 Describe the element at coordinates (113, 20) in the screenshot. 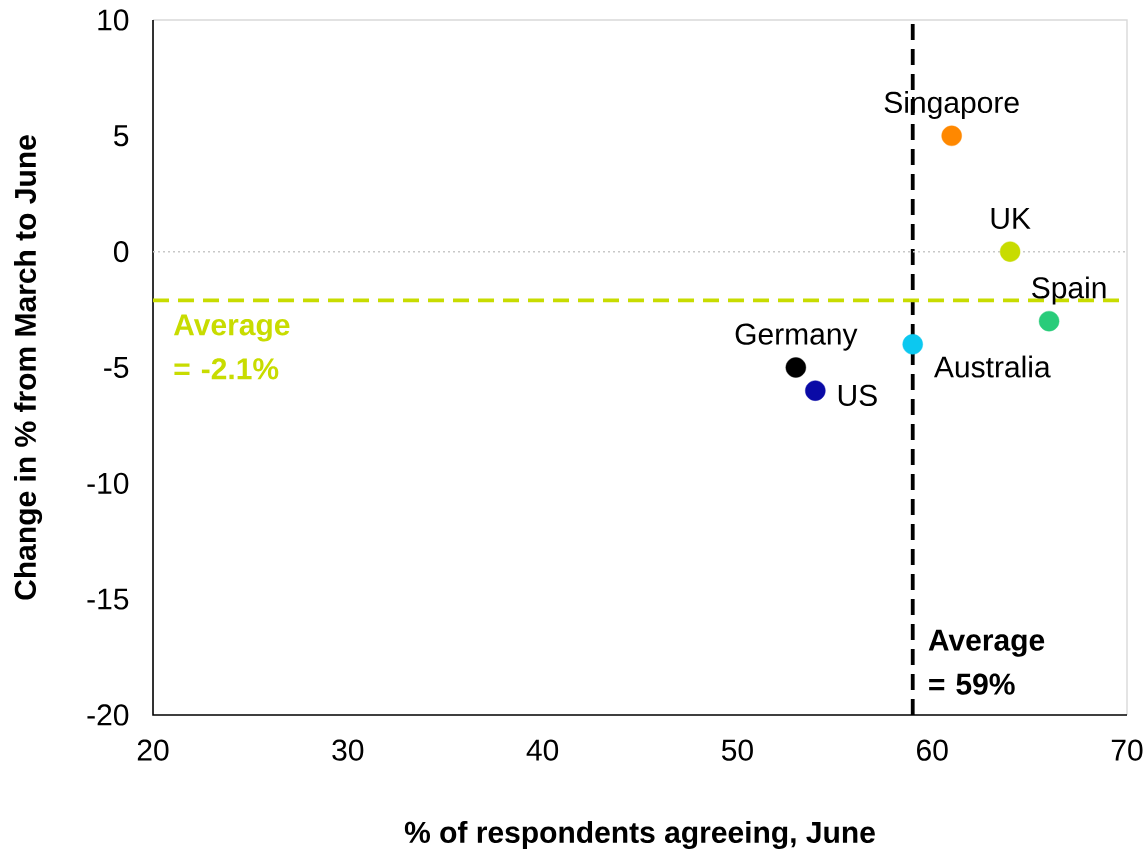

I see `y-tick-label: 10` at that location.